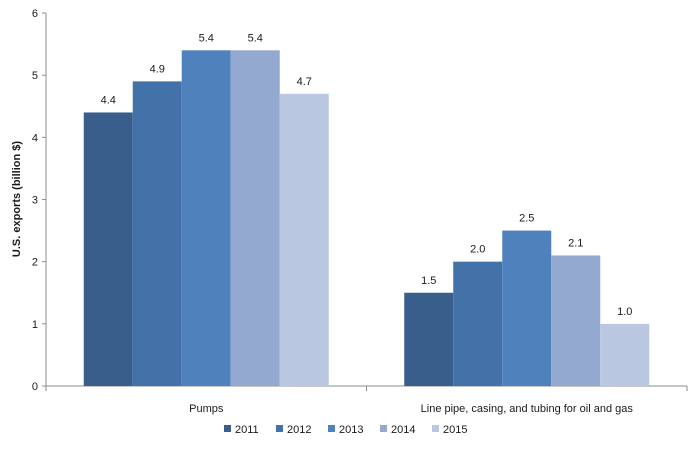  What do you see at coordinates (35, 14) in the screenshot?
I see `y-tick-label: 6` at bounding box center [35, 14].